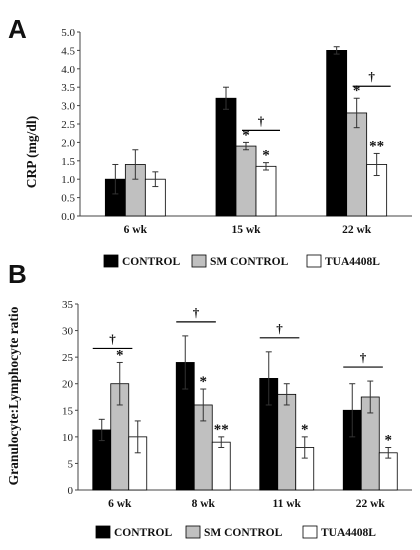 This screenshot has width=420, height=550. What do you see at coordinates (246, 230) in the screenshot?
I see `x-category-label: 15 wk` at bounding box center [246, 230].